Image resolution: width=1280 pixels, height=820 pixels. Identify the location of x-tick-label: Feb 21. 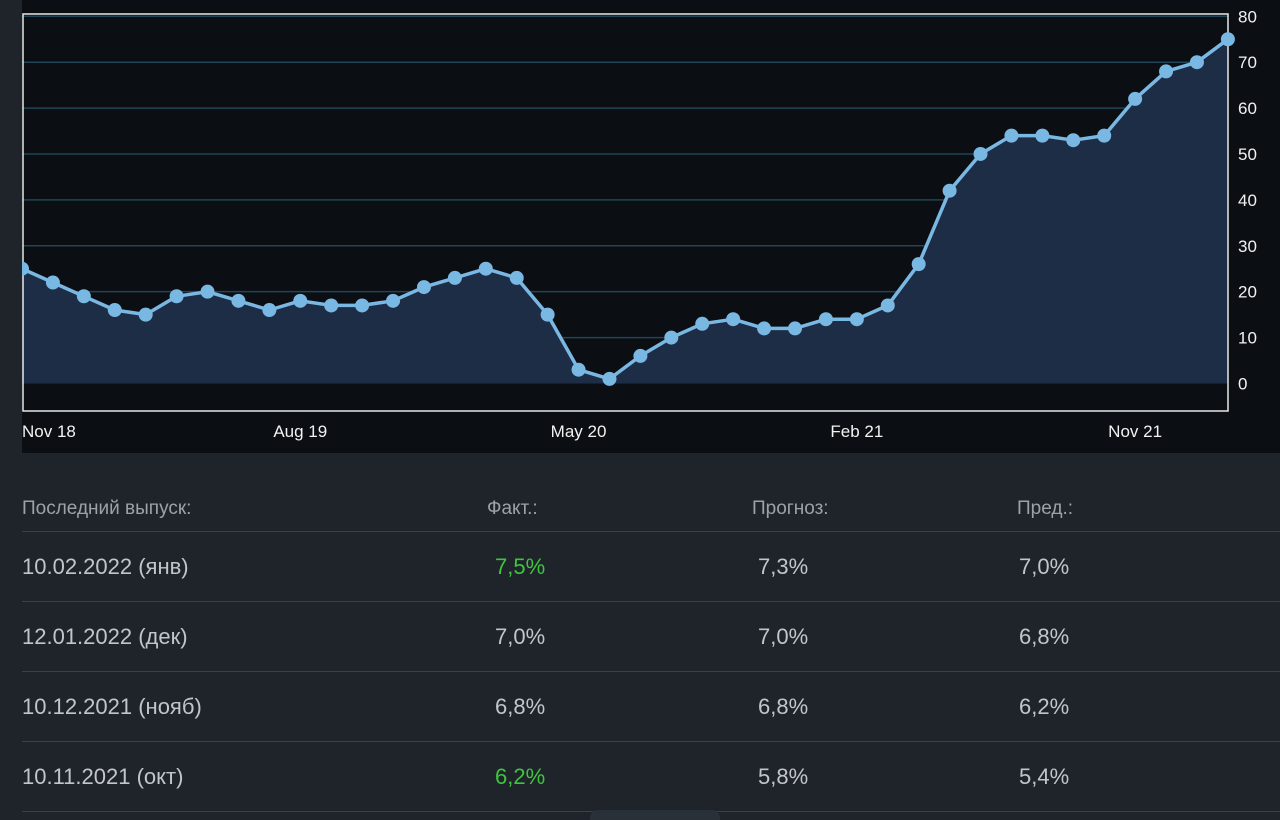
(856, 431).